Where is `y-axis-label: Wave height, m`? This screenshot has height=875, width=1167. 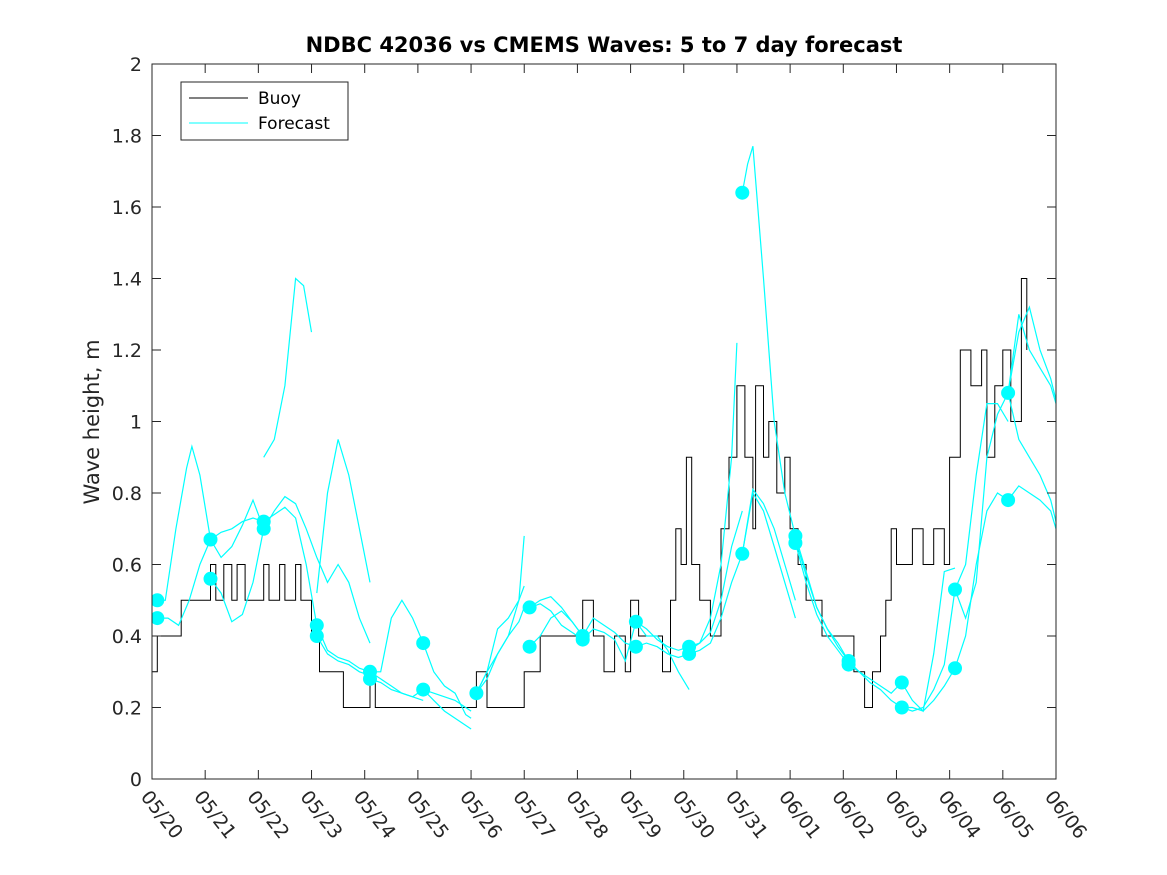 y-axis-label: Wave height, m is located at coordinates (92, 421).